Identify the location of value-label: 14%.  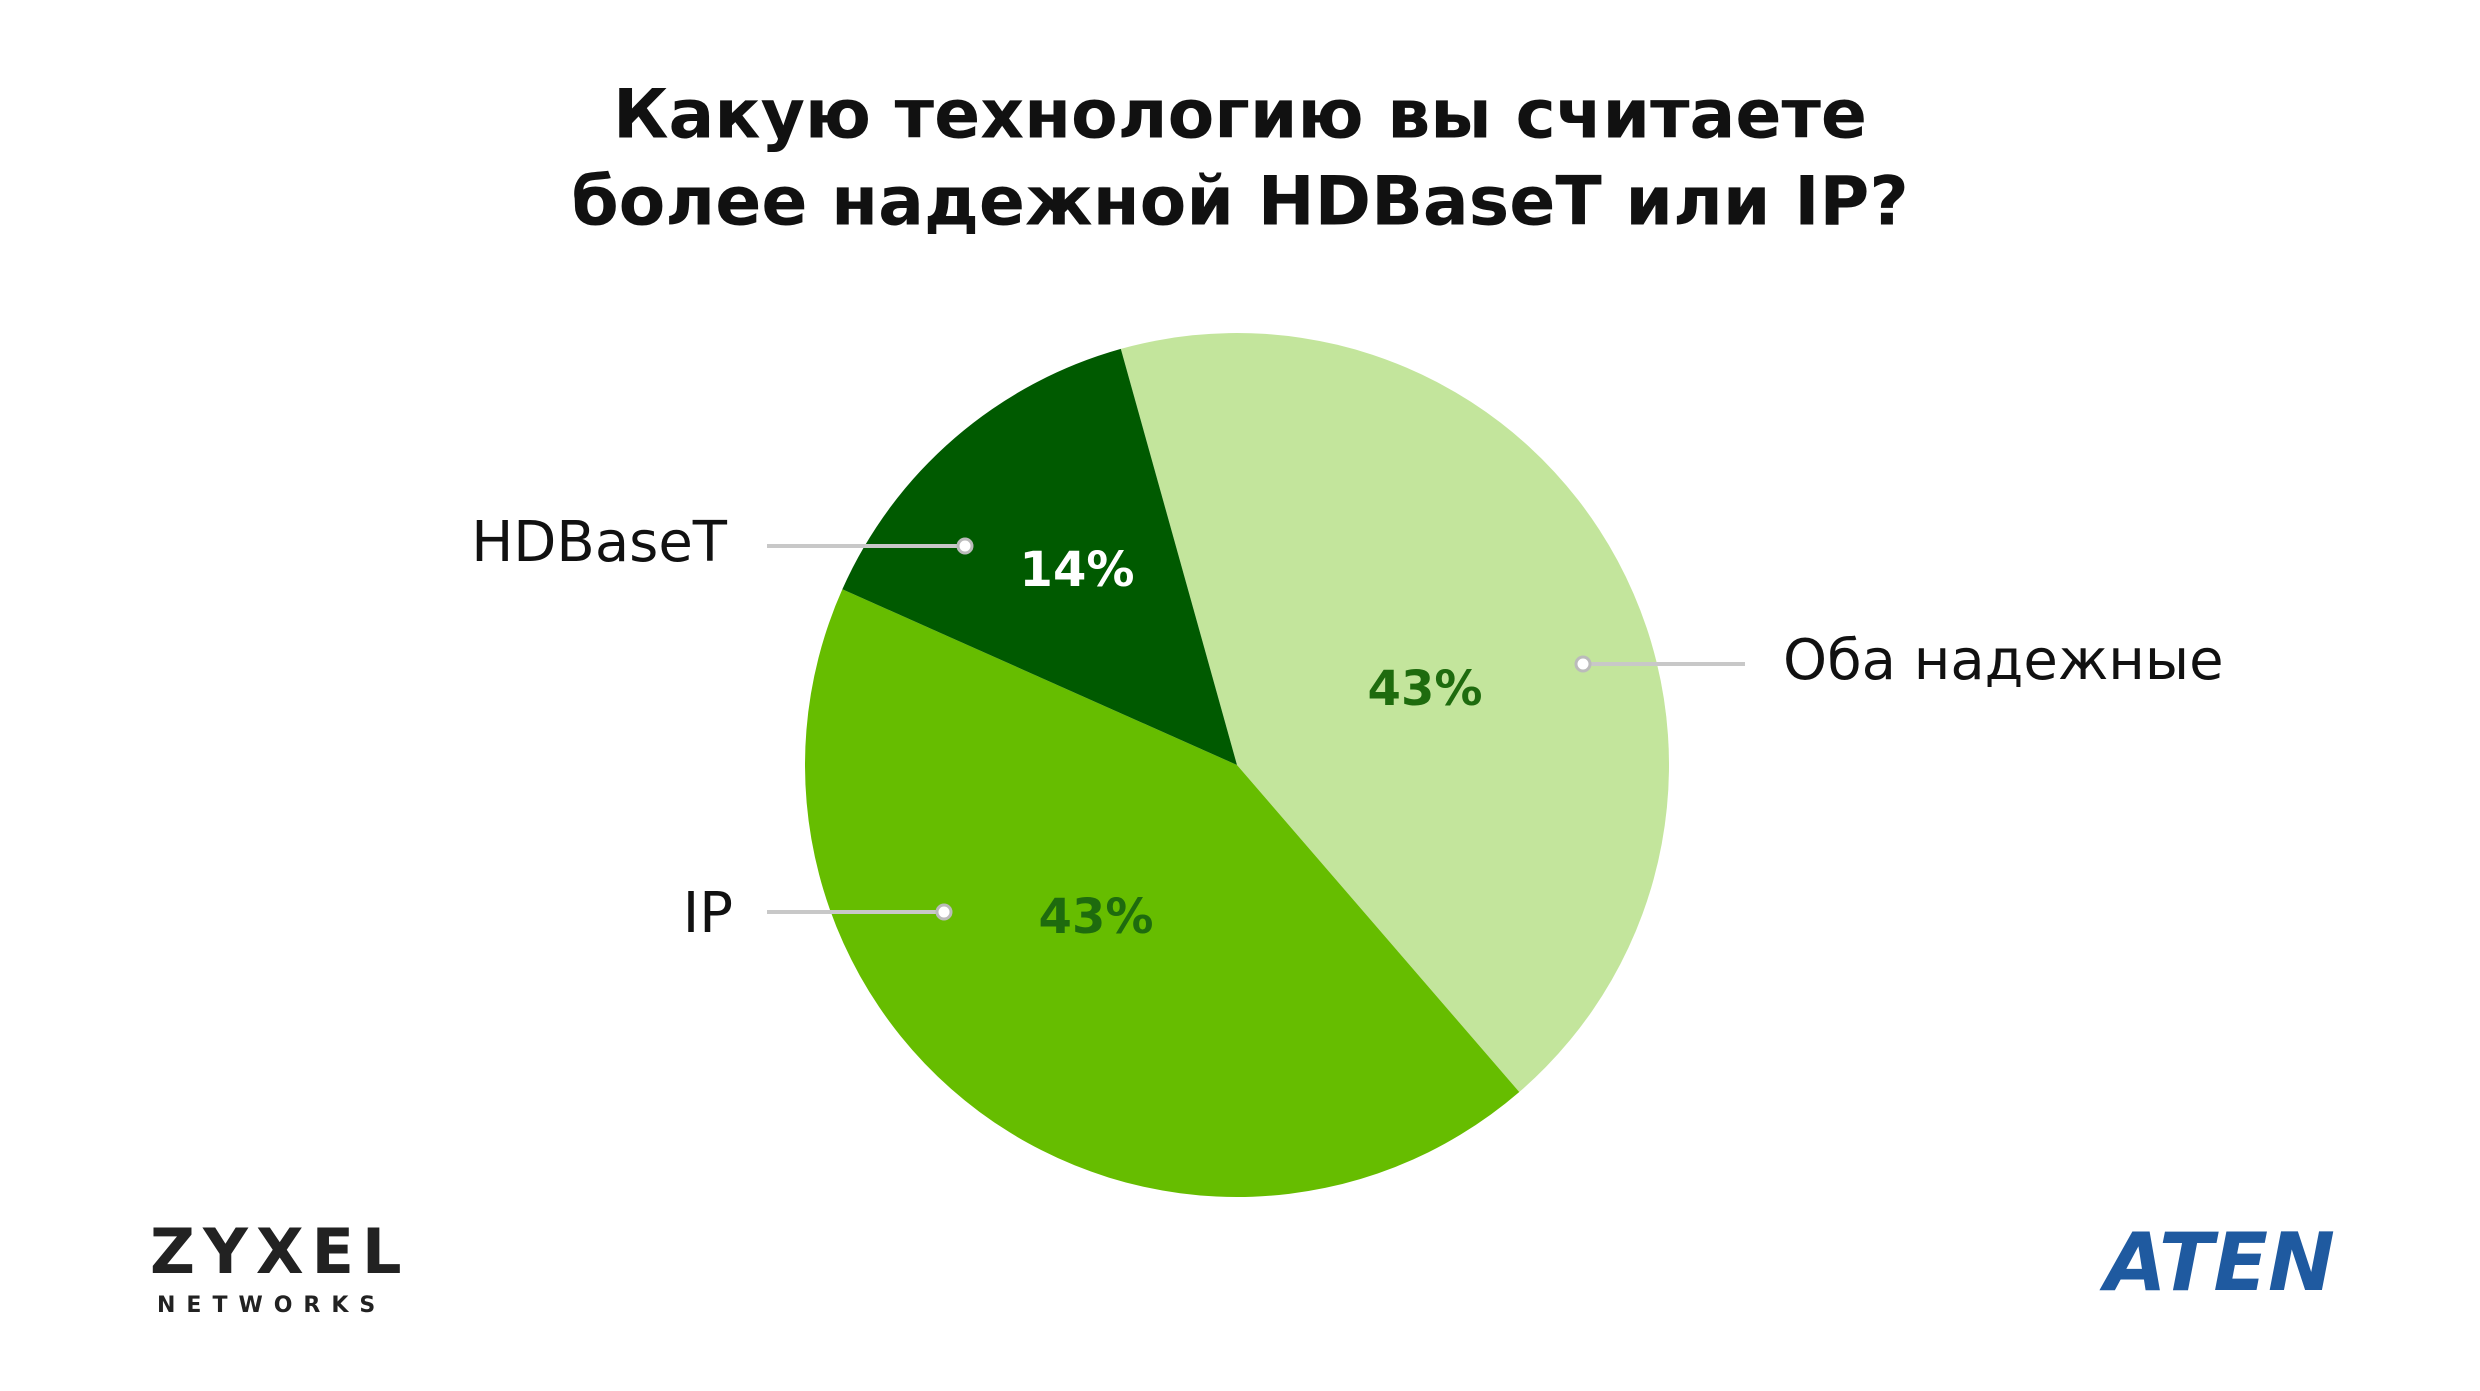
(1077, 570).